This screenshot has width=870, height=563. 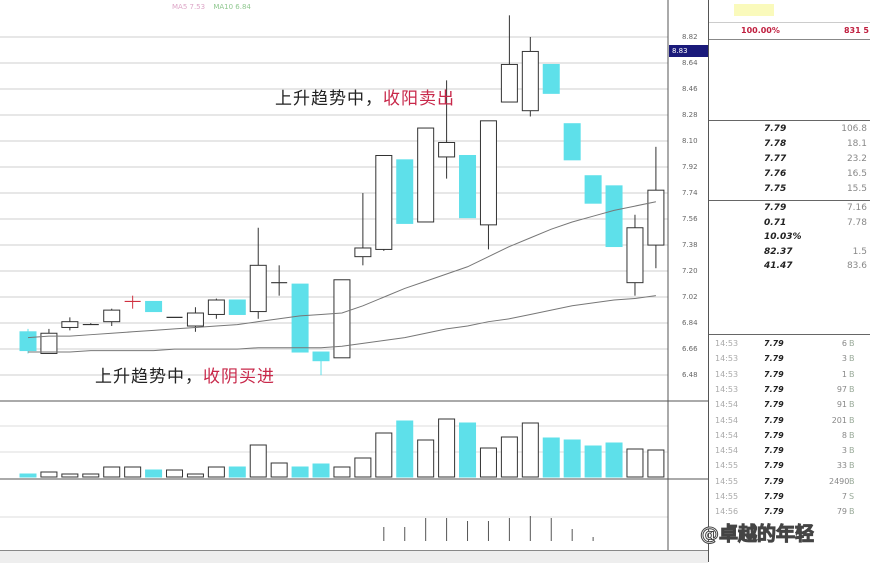 What do you see at coordinates (856, 144) in the screenshot?
I see `volume-value: 18.1` at bounding box center [856, 144].